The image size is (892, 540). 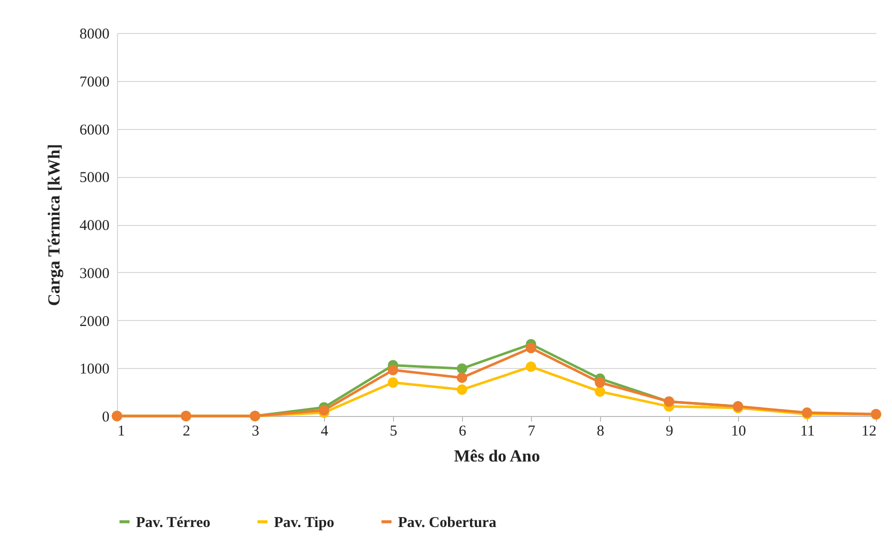 I want to click on x-axis-title: Mês do Ano, so click(x=497, y=456).